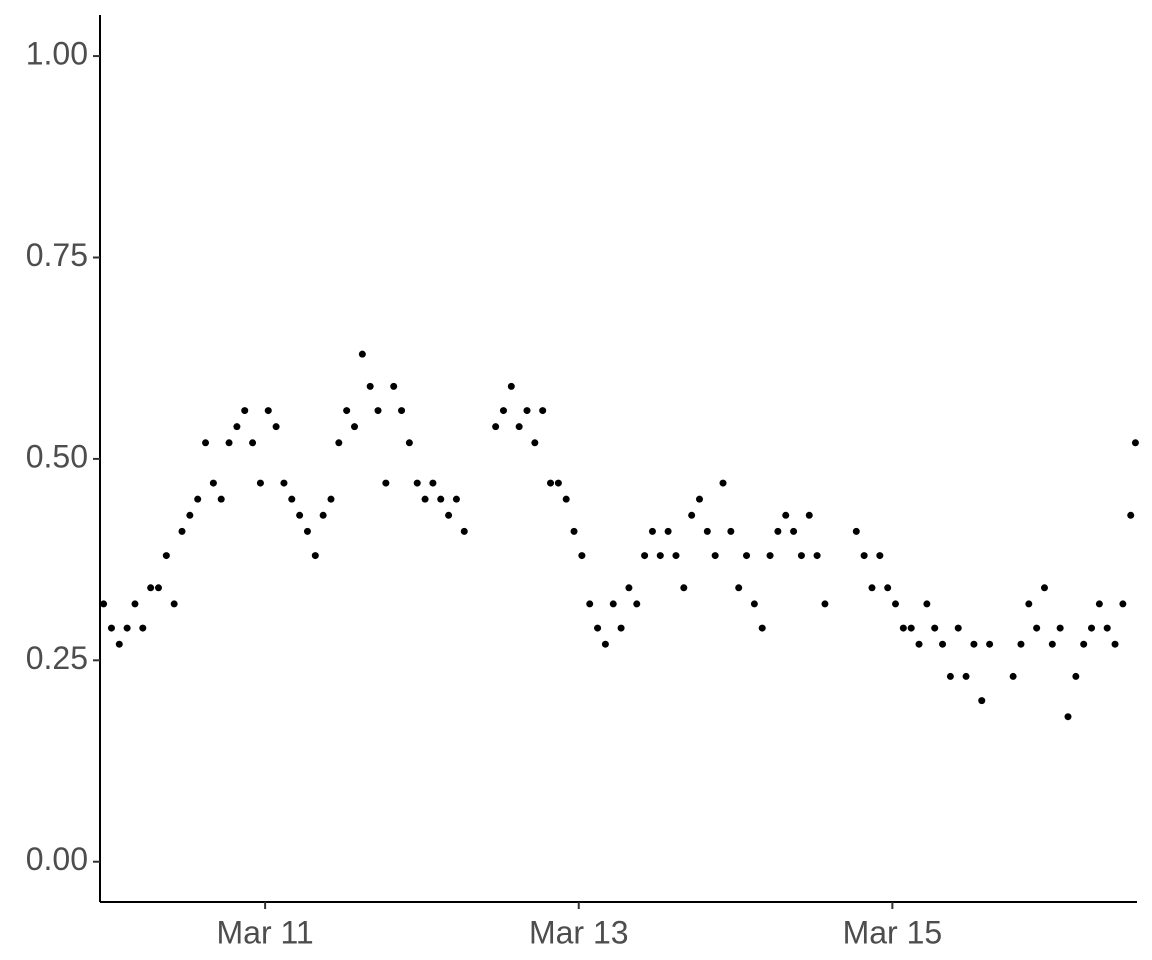  I want to click on y-tick-label: 0.50, so click(57, 456).